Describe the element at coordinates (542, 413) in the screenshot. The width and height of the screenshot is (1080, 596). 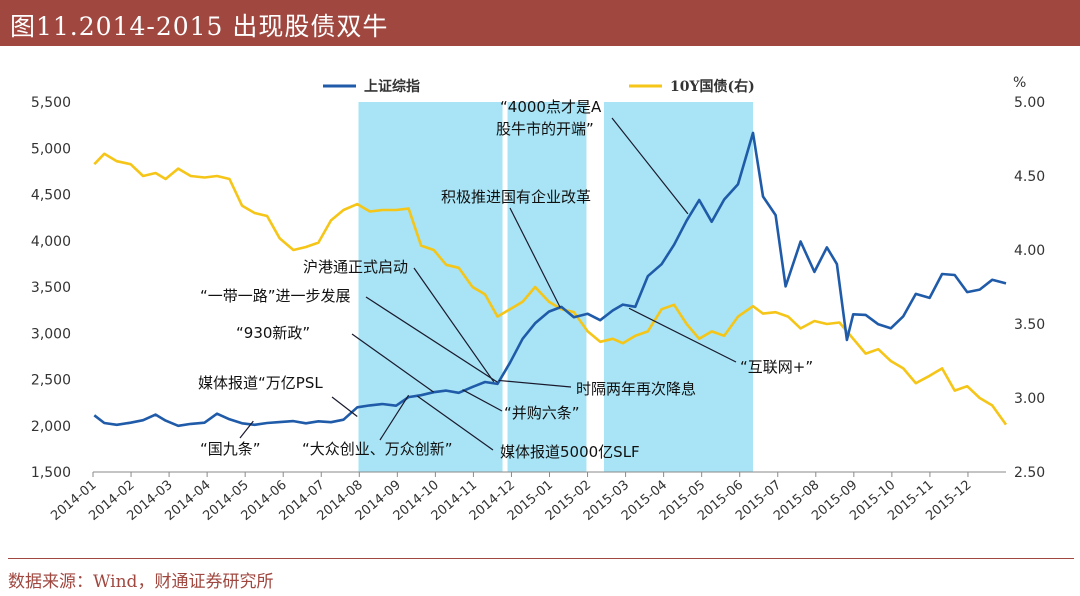
I see `annotation-label: “并购六条”` at that location.